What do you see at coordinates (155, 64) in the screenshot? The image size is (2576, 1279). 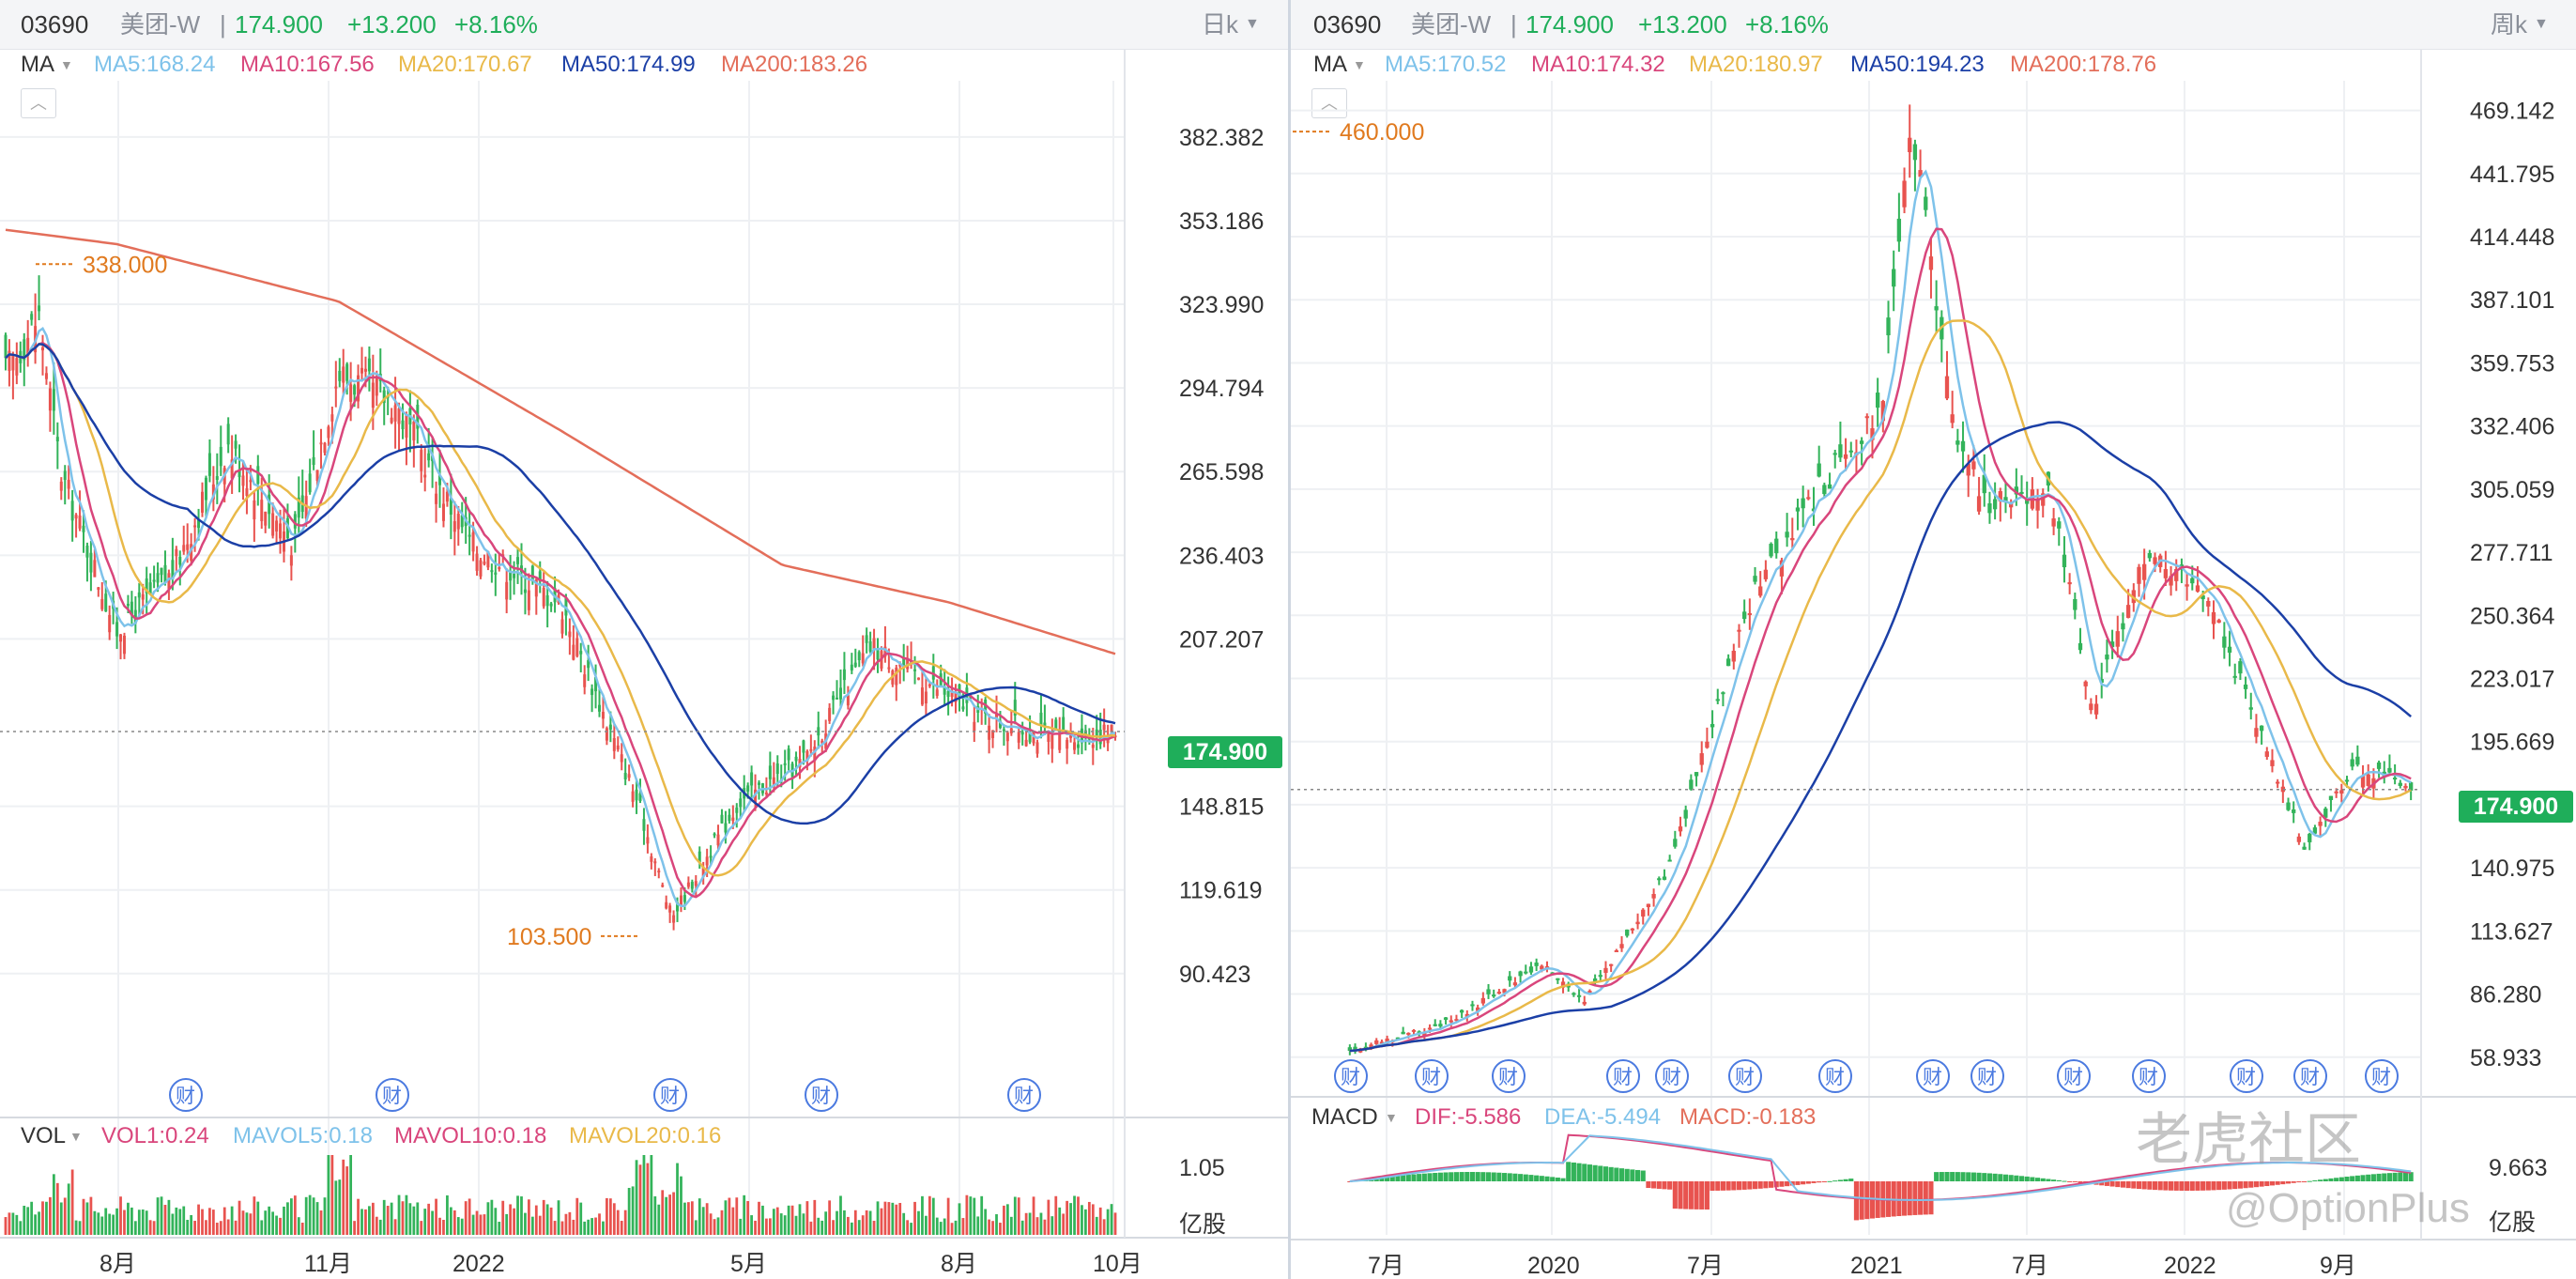 I see `ma5-value: MA5:168.24` at bounding box center [155, 64].